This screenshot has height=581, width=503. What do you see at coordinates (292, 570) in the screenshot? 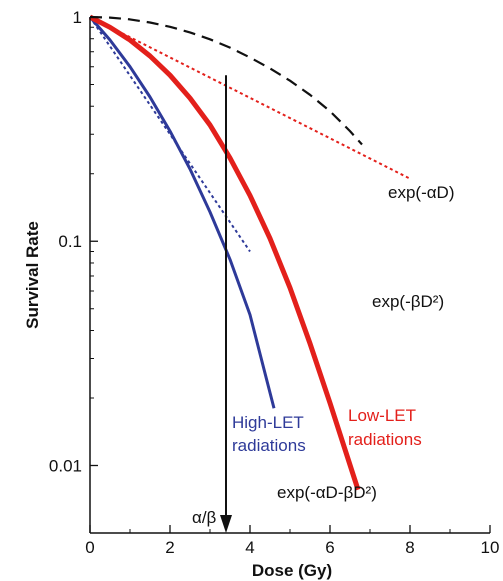
I see `x-axis-title: Dose (Gy)` at bounding box center [292, 570].